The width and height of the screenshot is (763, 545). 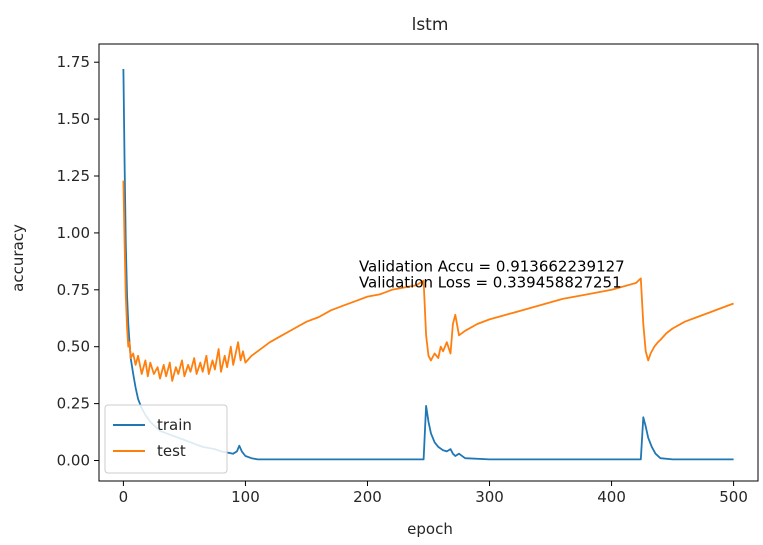 What do you see at coordinates (73, 62) in the screenshot?
I see `y-tick-label: 1.75` at bounding box center [73, 62].